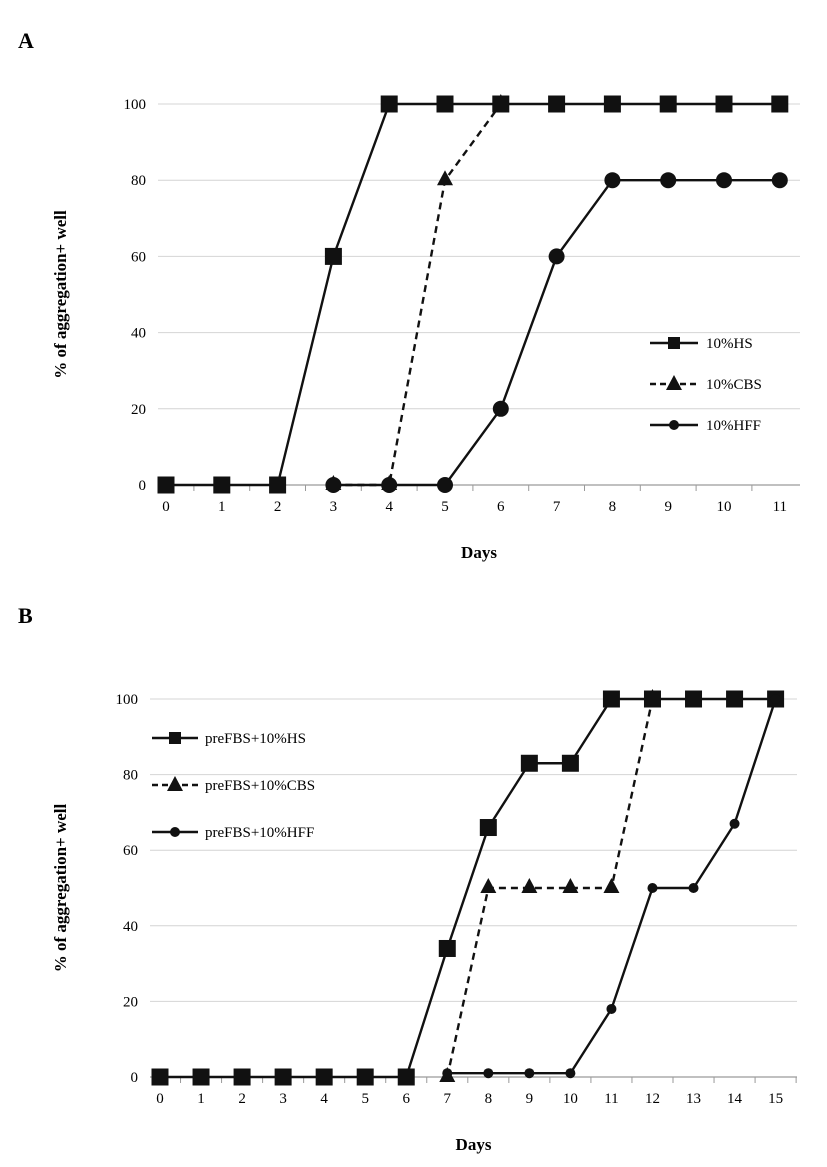 The width and height of the screenshot is (827, 1167). I want to click on y-tick-label: 80, so click(138, 181).